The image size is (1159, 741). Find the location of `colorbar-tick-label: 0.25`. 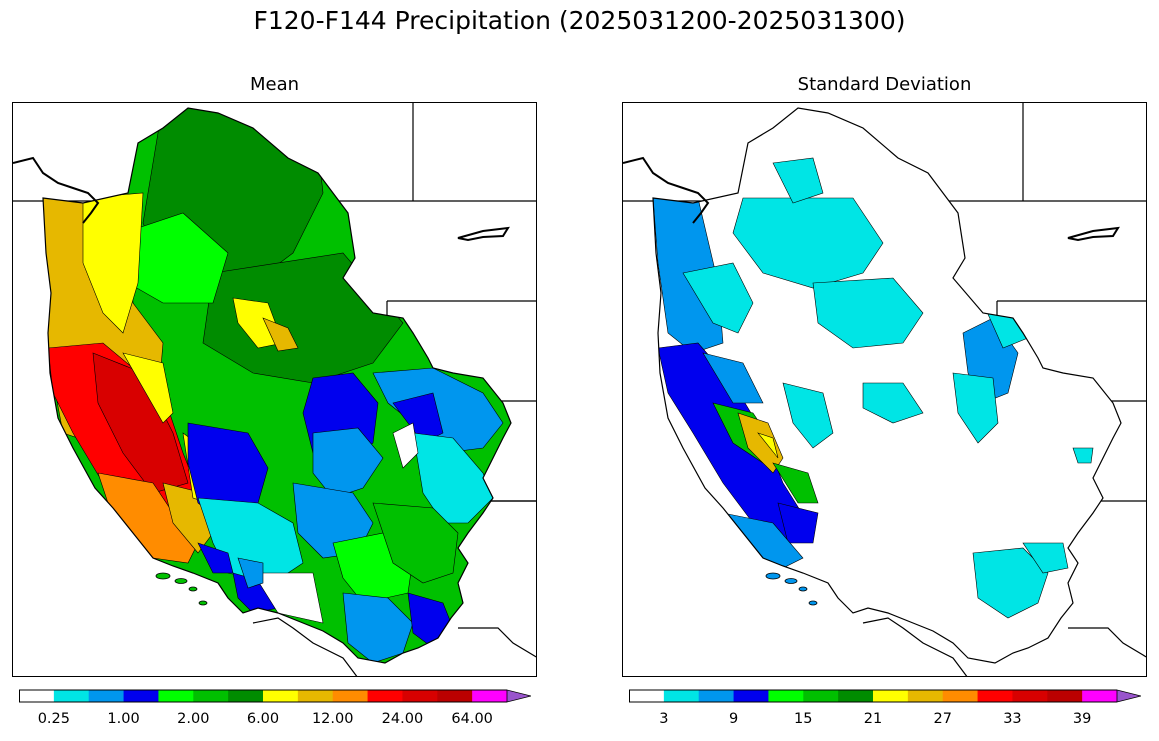

colorbar-tick-label: 0.25 is located at coordinates (53, 719).